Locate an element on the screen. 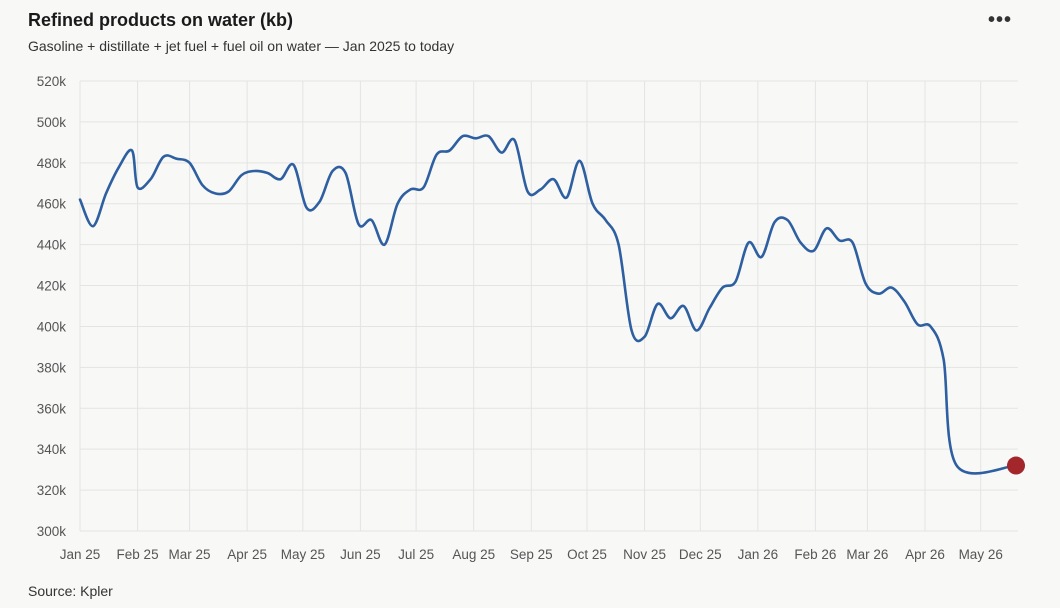  x-tick-label: Aug 25 is located at coordinates (473, 554).